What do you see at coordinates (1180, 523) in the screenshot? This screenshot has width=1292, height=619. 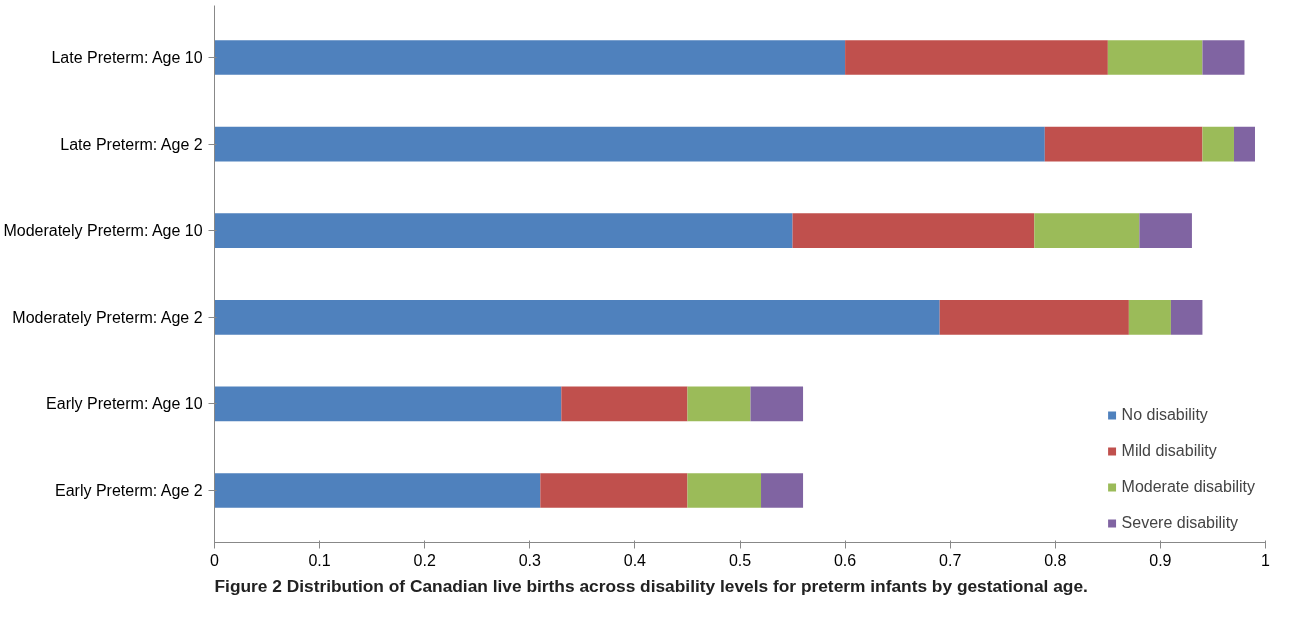 I see `legend-label: Severe disability` at bounding box center [1180, 523].